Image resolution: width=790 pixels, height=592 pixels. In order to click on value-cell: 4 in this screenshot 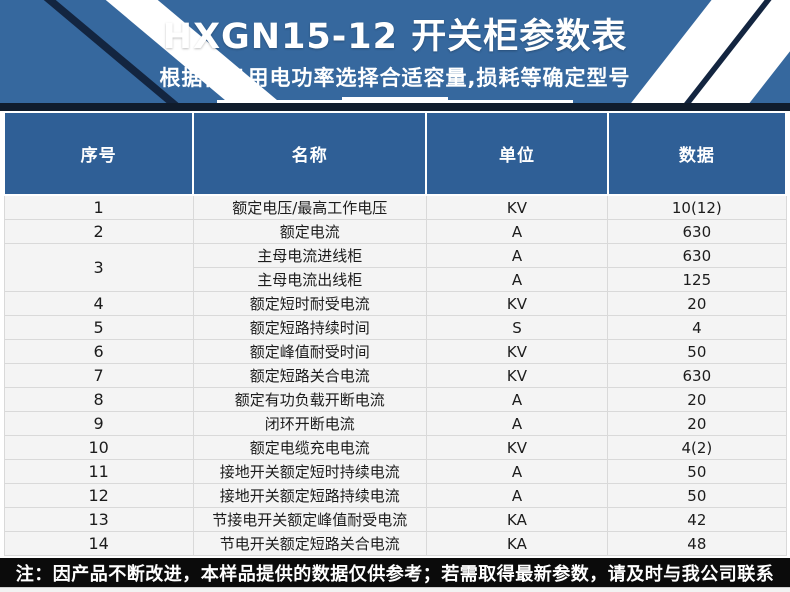, I will do `click(697, 327)`.